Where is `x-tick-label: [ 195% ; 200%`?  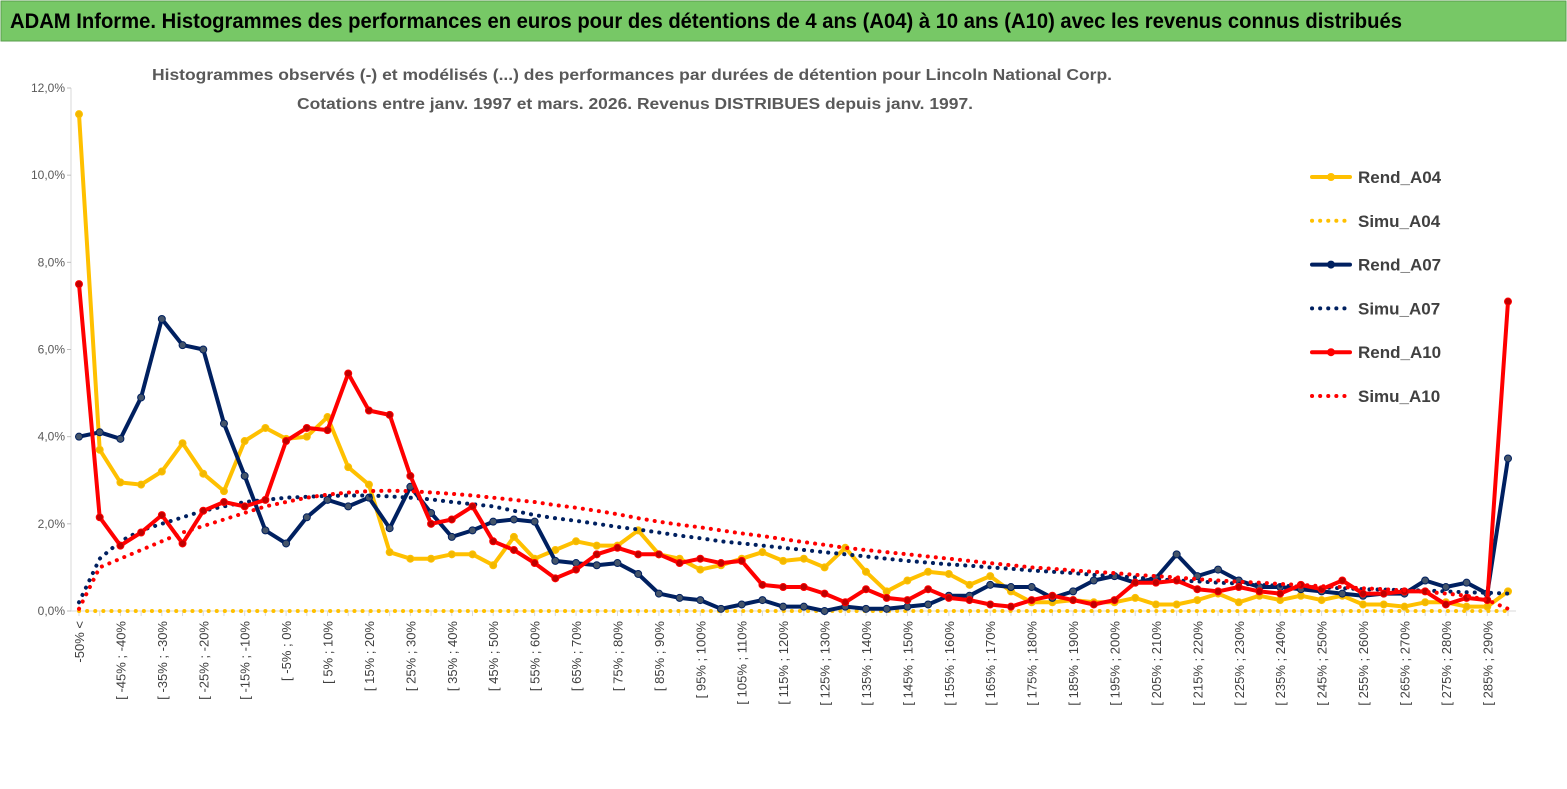
x-tick-label: [ 195% ; 200% is located at coordinates (1115, 663).